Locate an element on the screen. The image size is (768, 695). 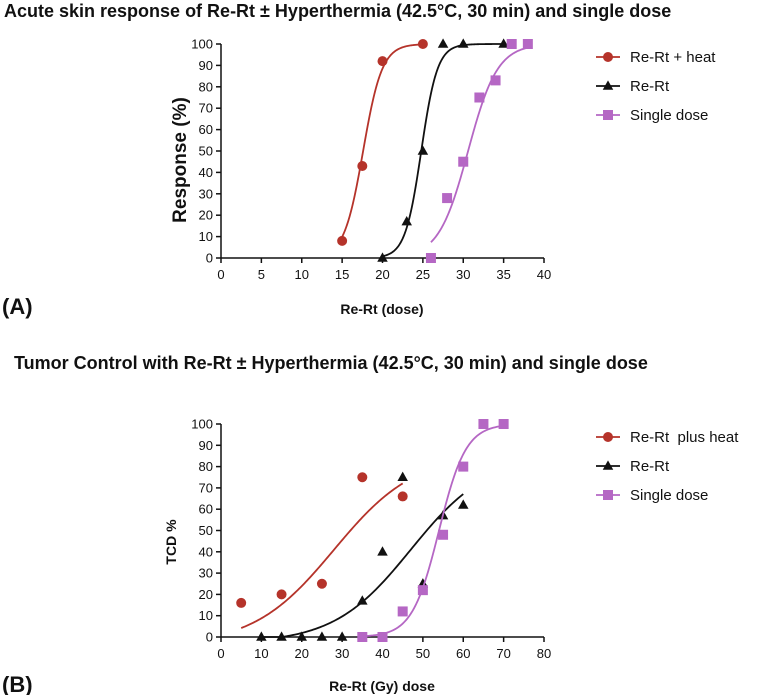
x-tick-label: 15 is located at coordinates (342, 274).